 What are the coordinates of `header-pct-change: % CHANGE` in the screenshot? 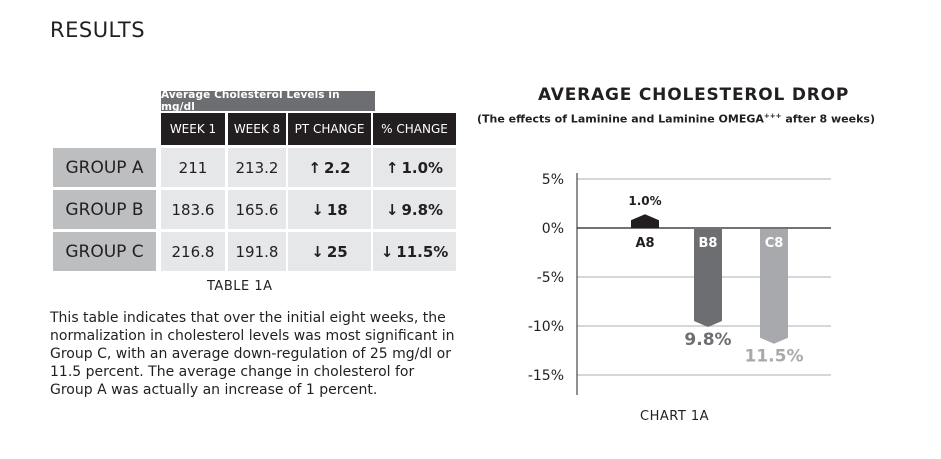 It's located at (414, 129).